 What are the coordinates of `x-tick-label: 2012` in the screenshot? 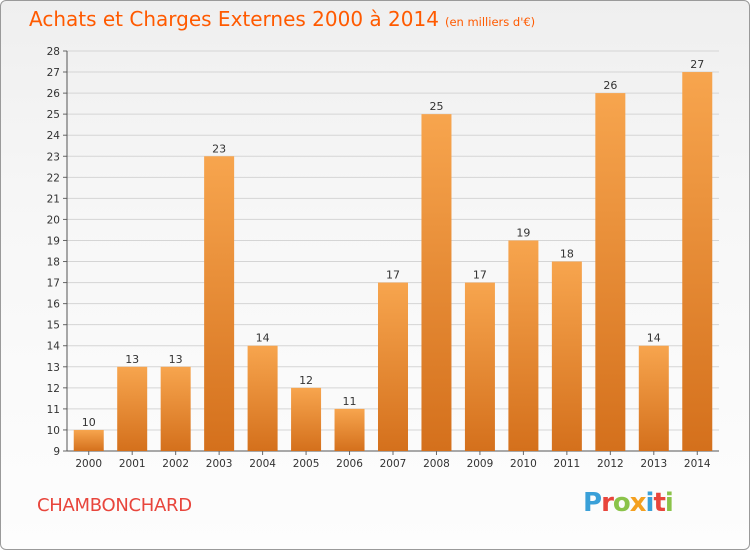 It's located at (610, 464).